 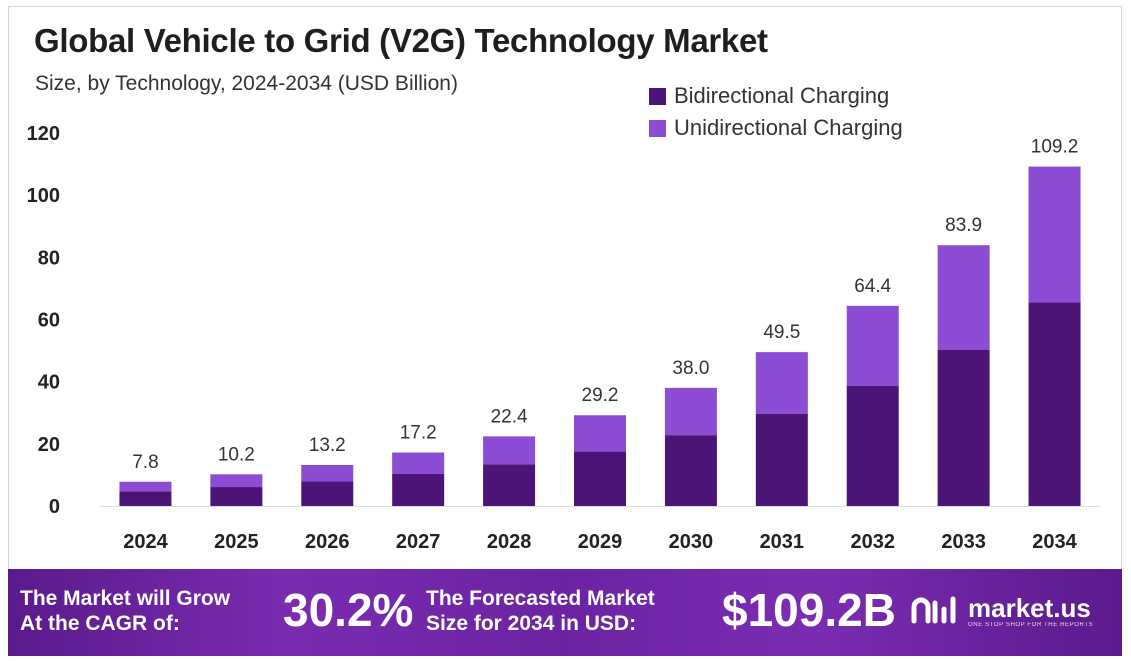 I want to click on bar-unidirectional-2030, so click(x=690, y=411).